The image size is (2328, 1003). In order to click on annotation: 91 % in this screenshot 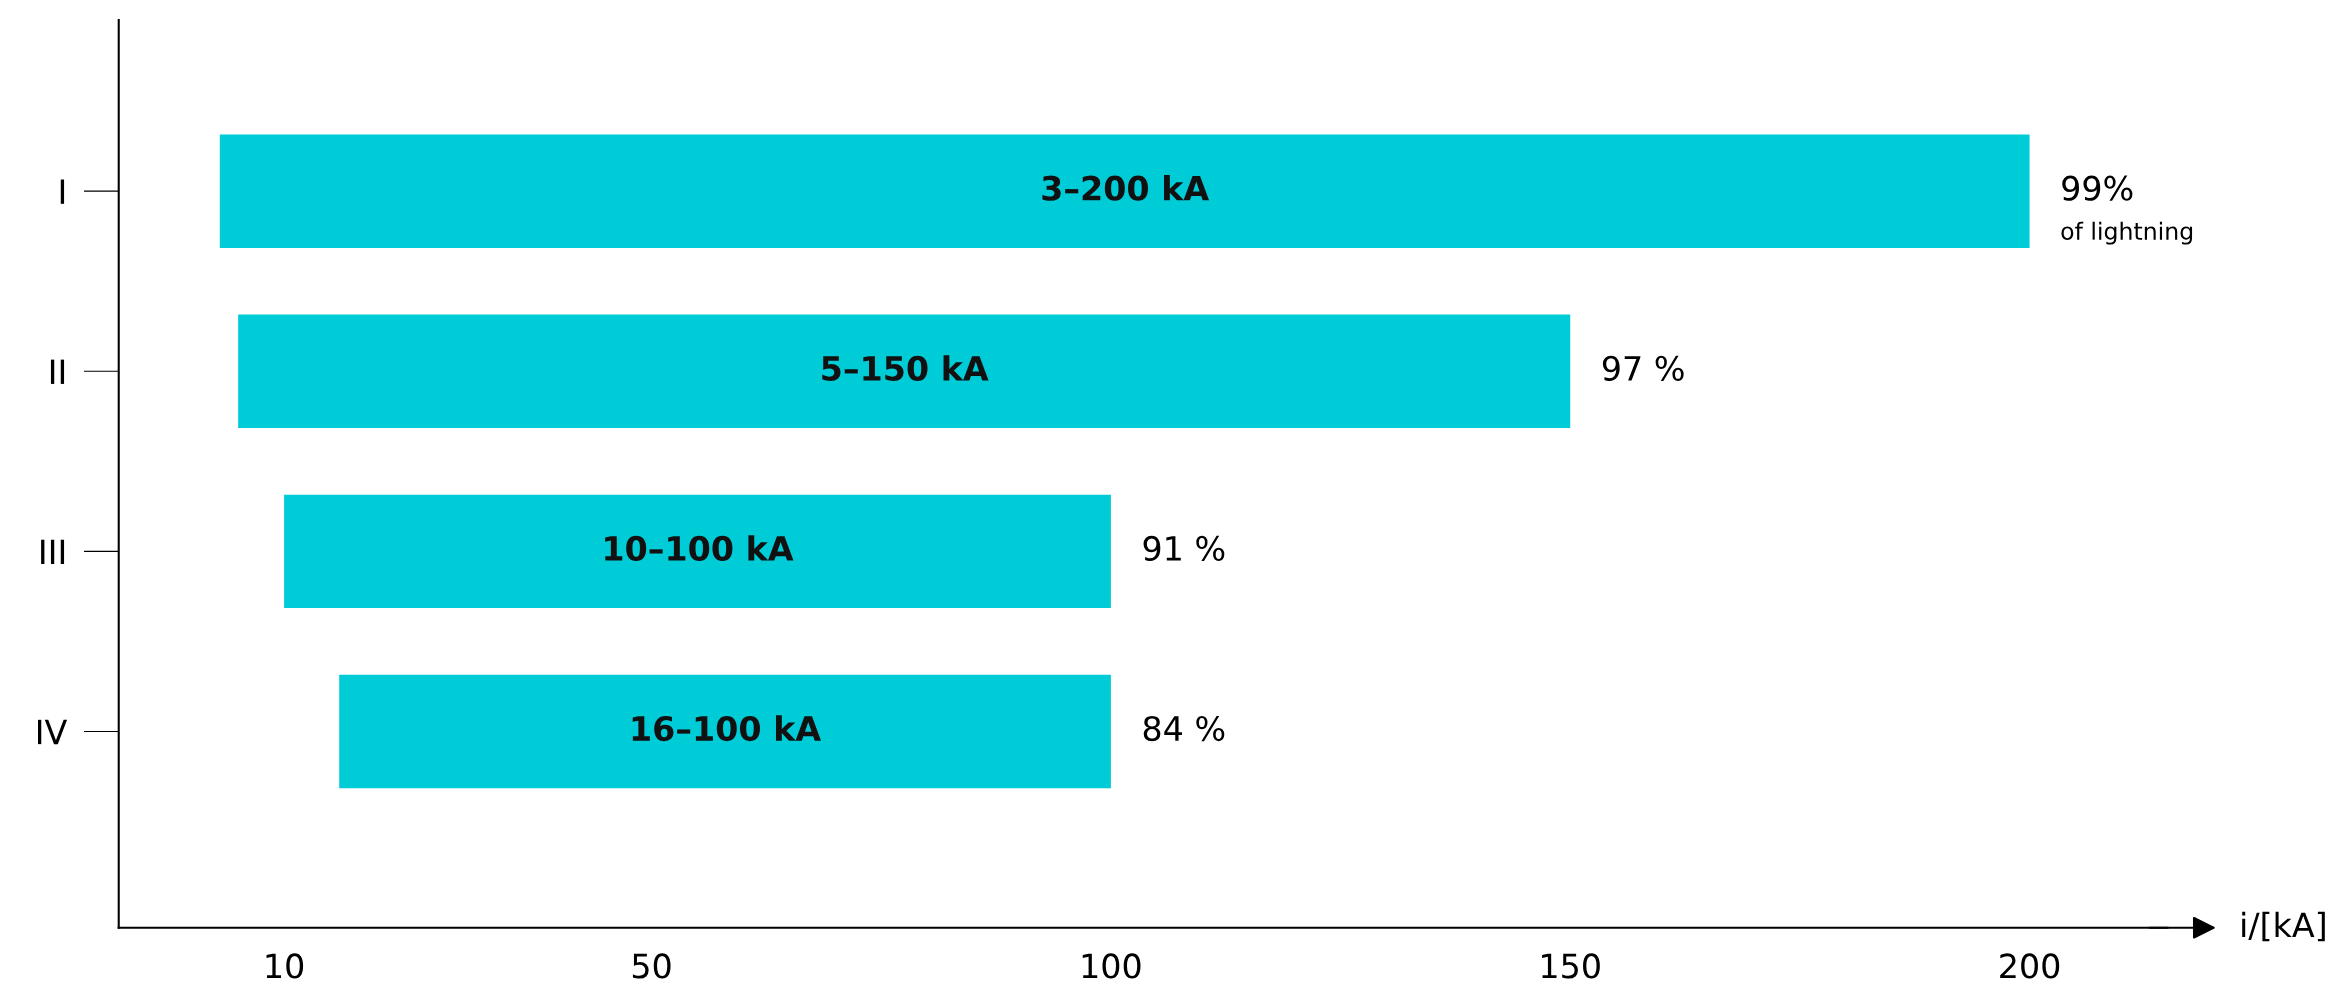, I will do `click(1184, 548)`.